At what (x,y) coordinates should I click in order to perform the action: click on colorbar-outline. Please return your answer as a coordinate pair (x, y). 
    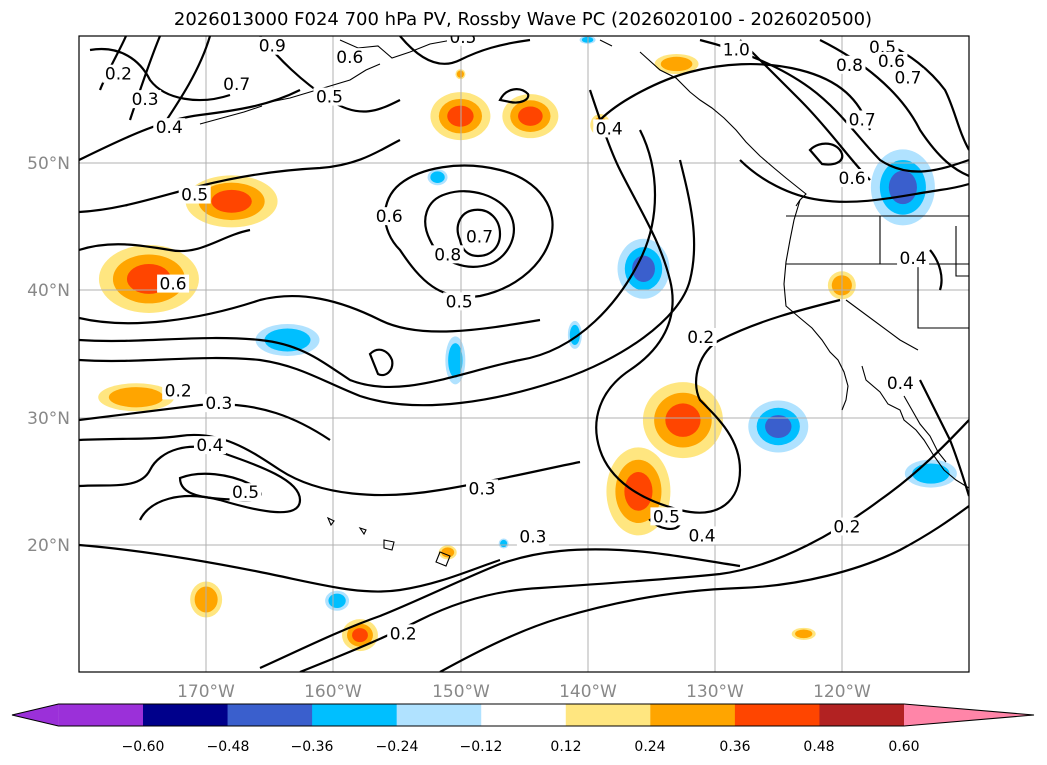
    Looking at the image, I should click on (523, 715).